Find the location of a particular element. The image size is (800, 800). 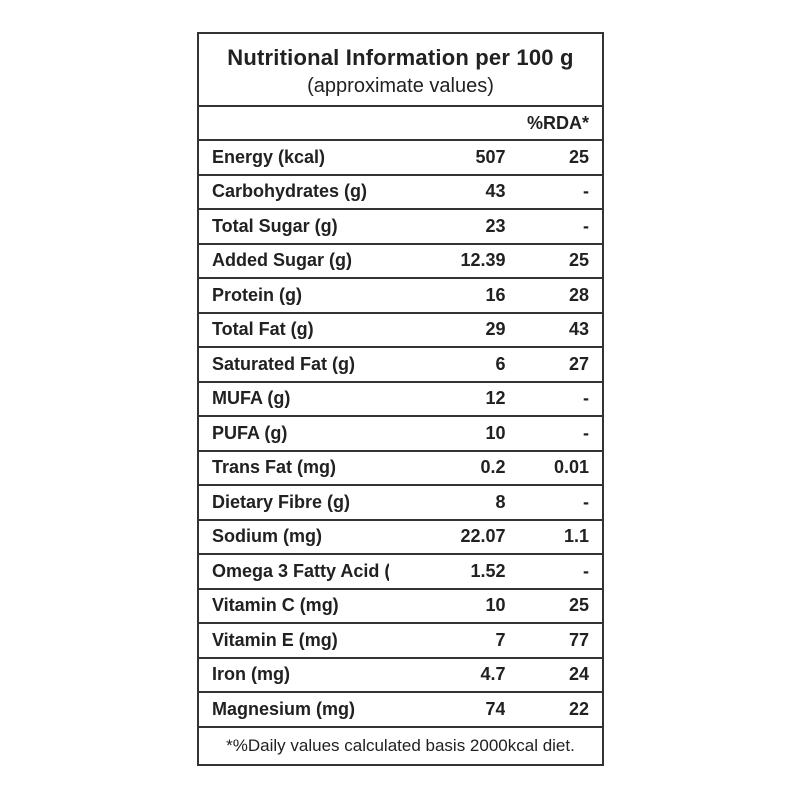

nutrient-value: 0.2 is located at coordinates (447, 467).